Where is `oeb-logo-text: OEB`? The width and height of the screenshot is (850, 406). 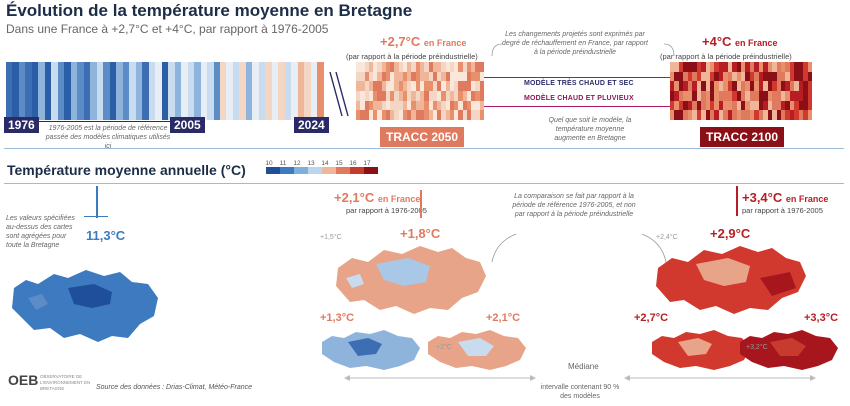
oeb-logo-text: OEB is located at coordinates (23, 380).